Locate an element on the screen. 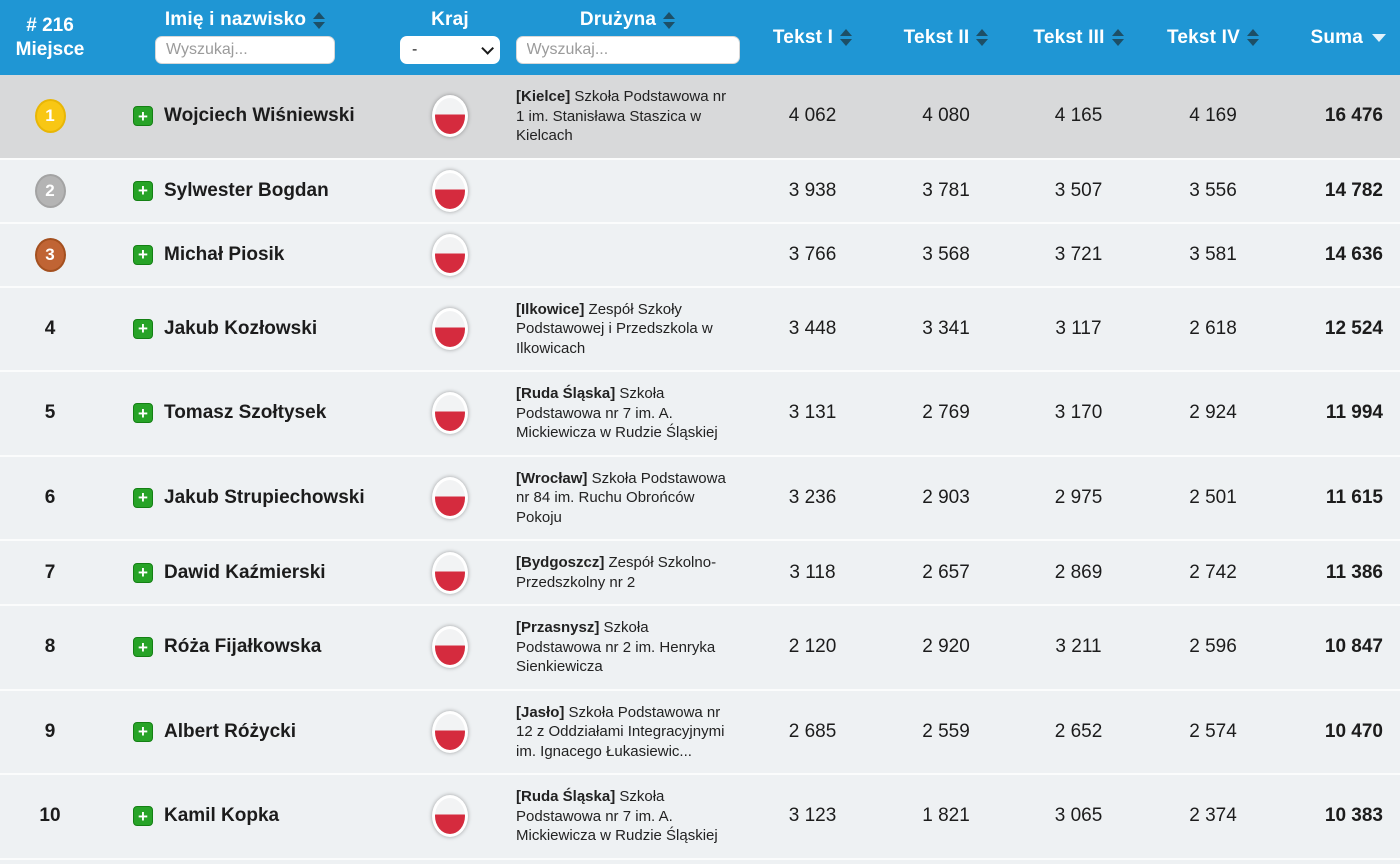  team-cell is located at coordinates (627, 191).